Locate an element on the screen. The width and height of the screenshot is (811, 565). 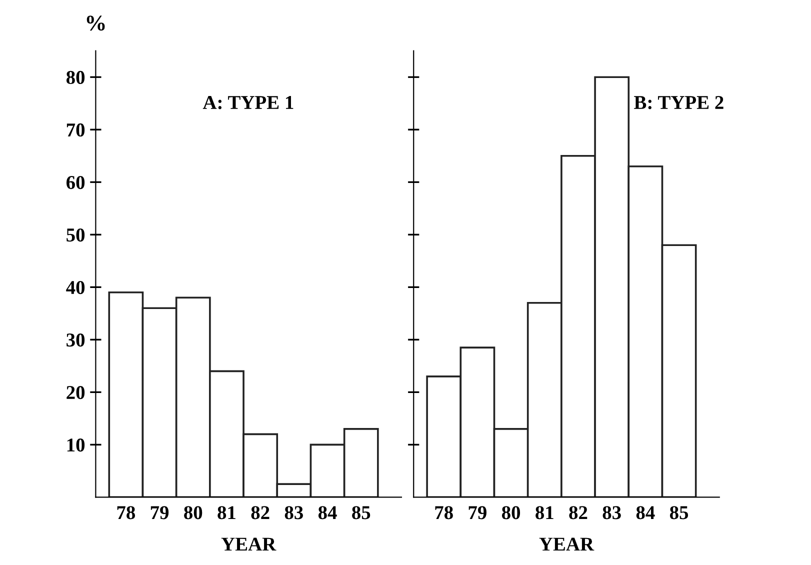
text: A: TYPE 1 is located at coordinates (248, 103).